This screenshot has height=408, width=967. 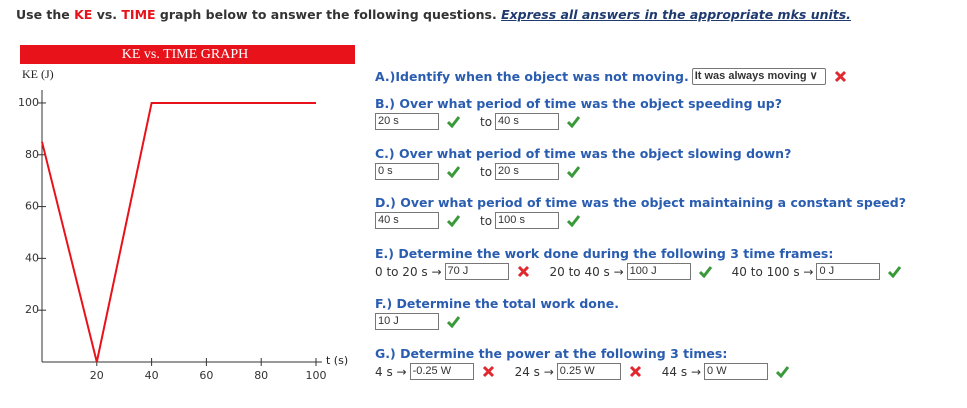 I want to click on answer-input: 100 J, so click(x=658, y=271).